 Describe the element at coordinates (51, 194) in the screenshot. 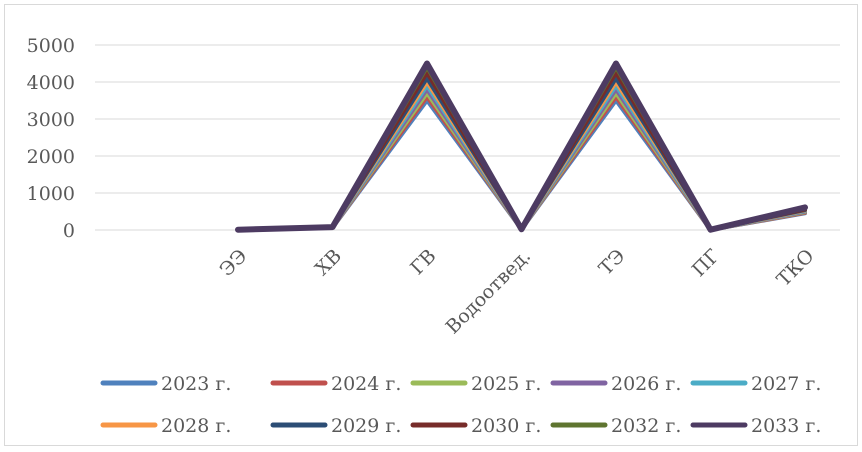

I see `y-tick-label: 1000` at that location.